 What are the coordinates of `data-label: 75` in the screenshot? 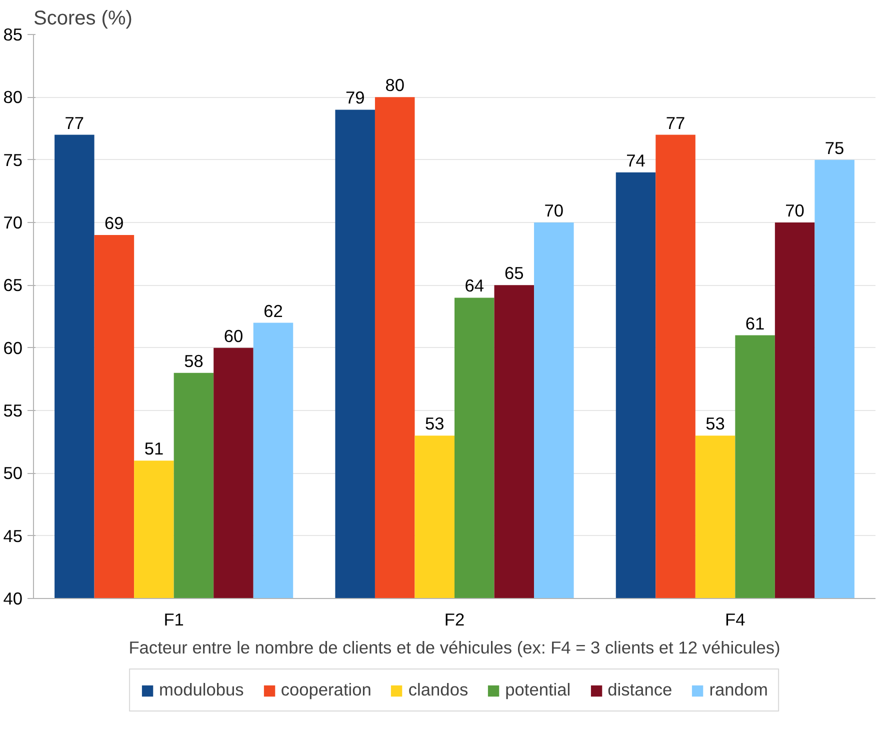 It's located at (834, 148).